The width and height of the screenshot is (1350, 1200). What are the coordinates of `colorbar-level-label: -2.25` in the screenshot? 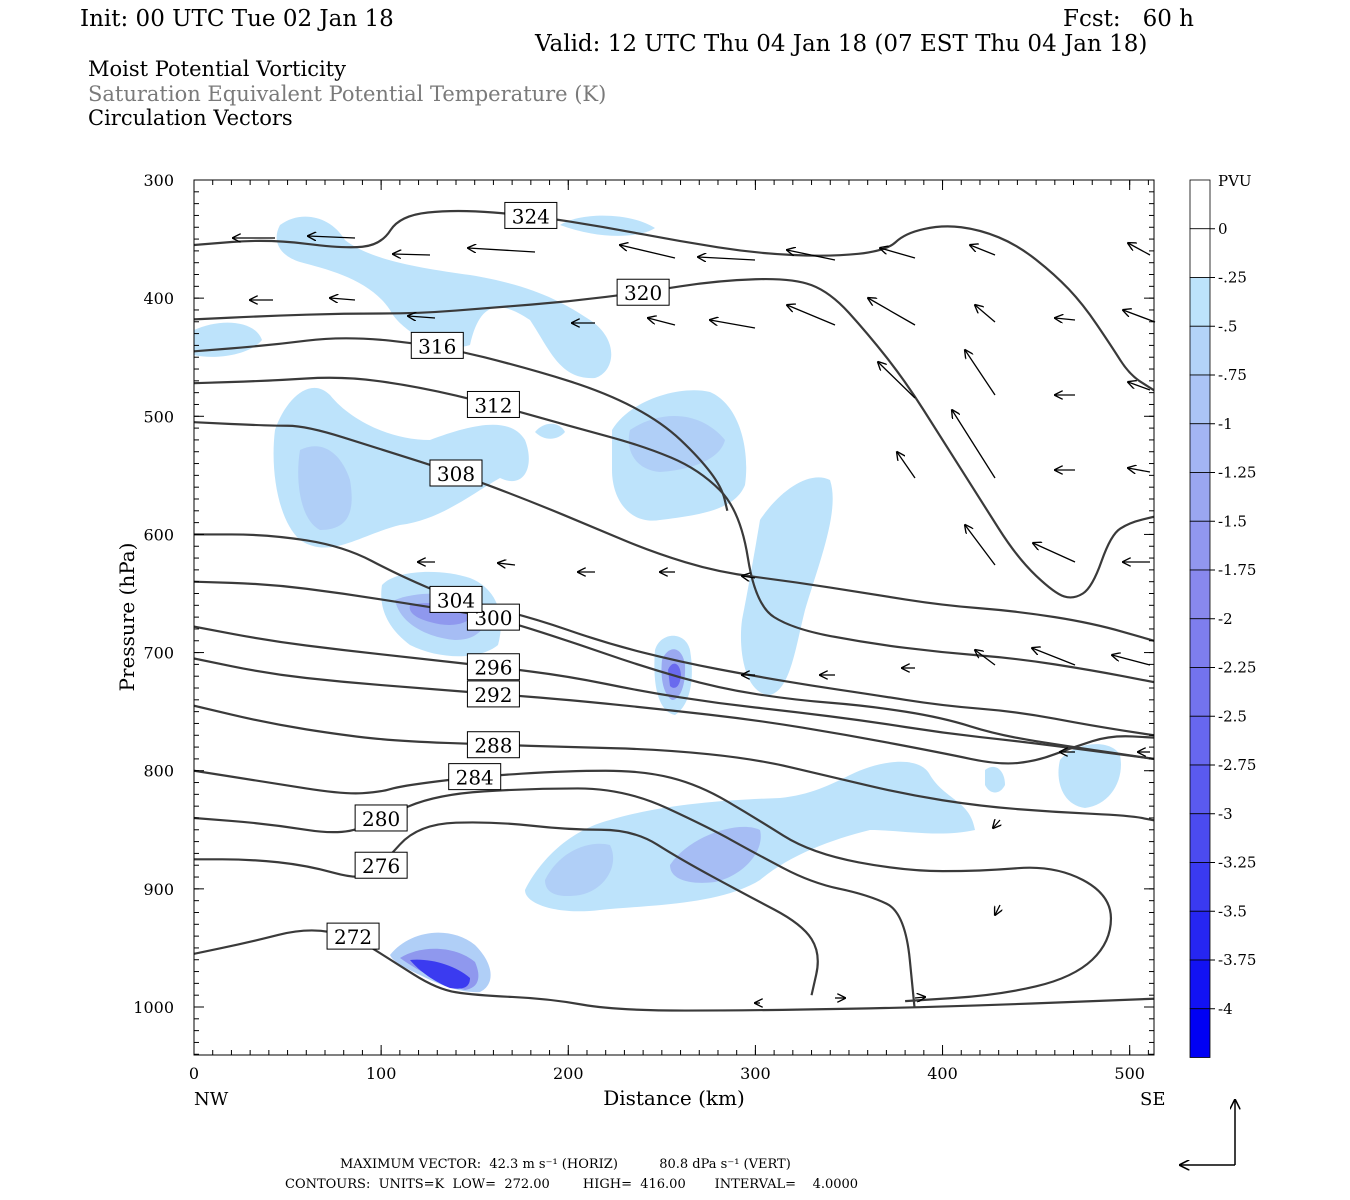 It's located at (1237, 668).